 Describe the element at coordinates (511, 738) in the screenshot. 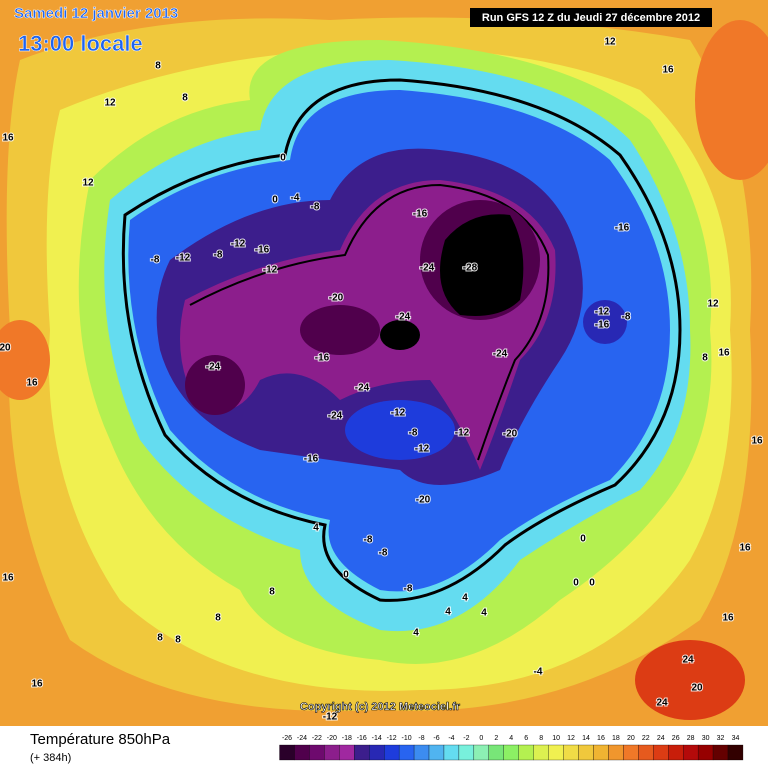

I see `scale-label: 4` at that location.